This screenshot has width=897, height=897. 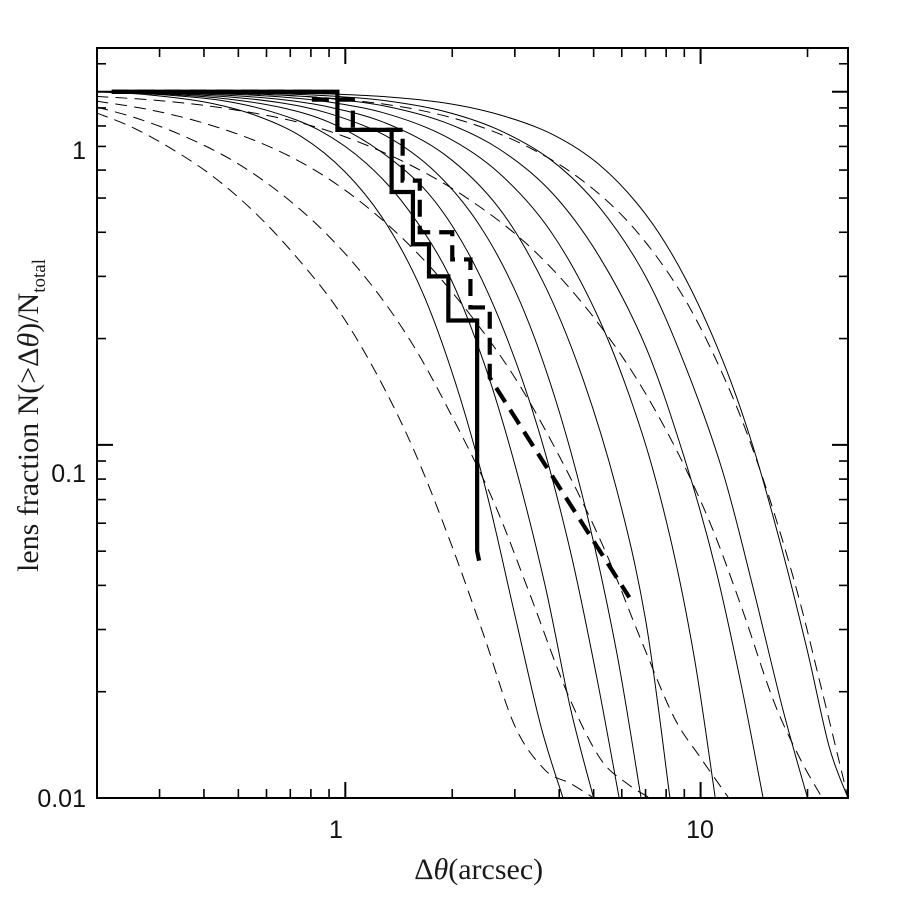 What do you see at coordinates (28, 469) in the screenshot?
I see `y-label-prefix: lens fraction N(>` at bounding box center [28, 469].